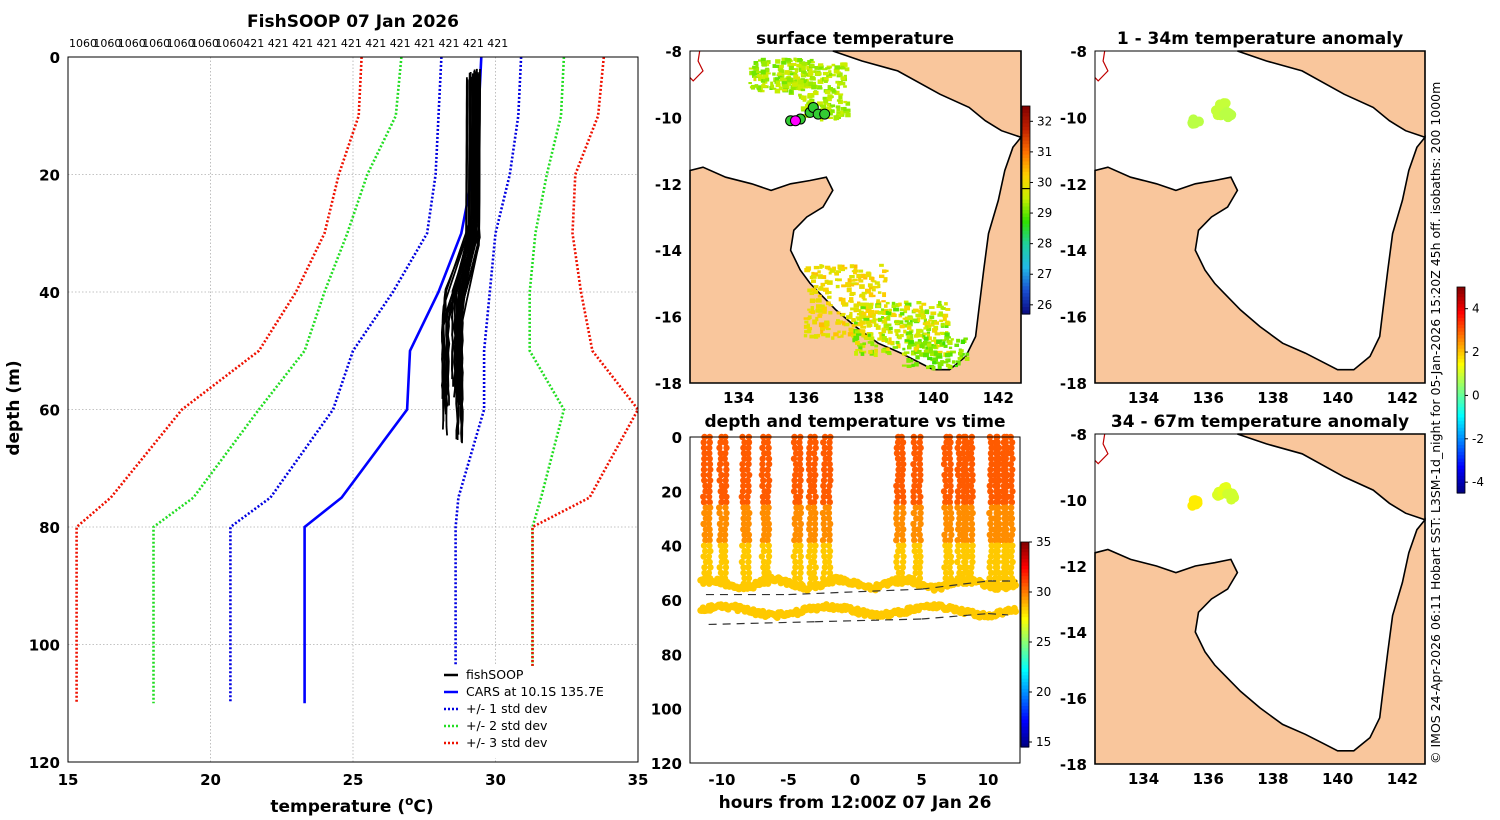  I want to click on map-ytick: -14, so click(668, 251).